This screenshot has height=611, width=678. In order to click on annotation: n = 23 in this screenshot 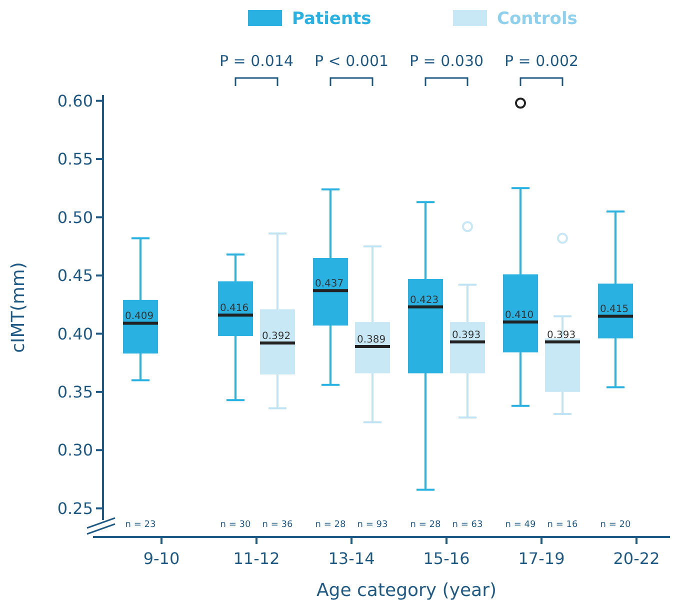, I will do `click(140, 525)`.